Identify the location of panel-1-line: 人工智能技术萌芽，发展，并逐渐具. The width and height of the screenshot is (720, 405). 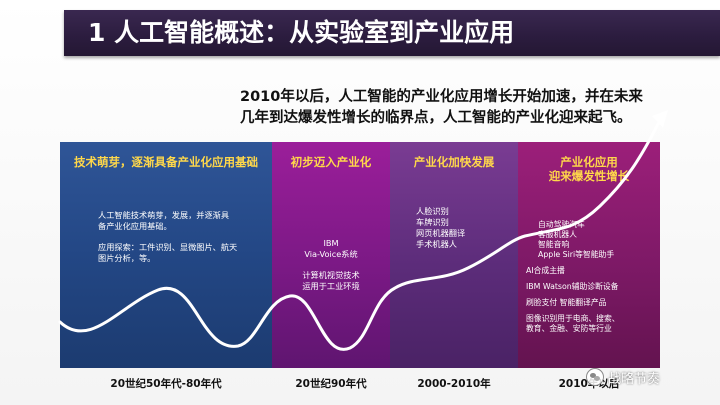
(164, 215).